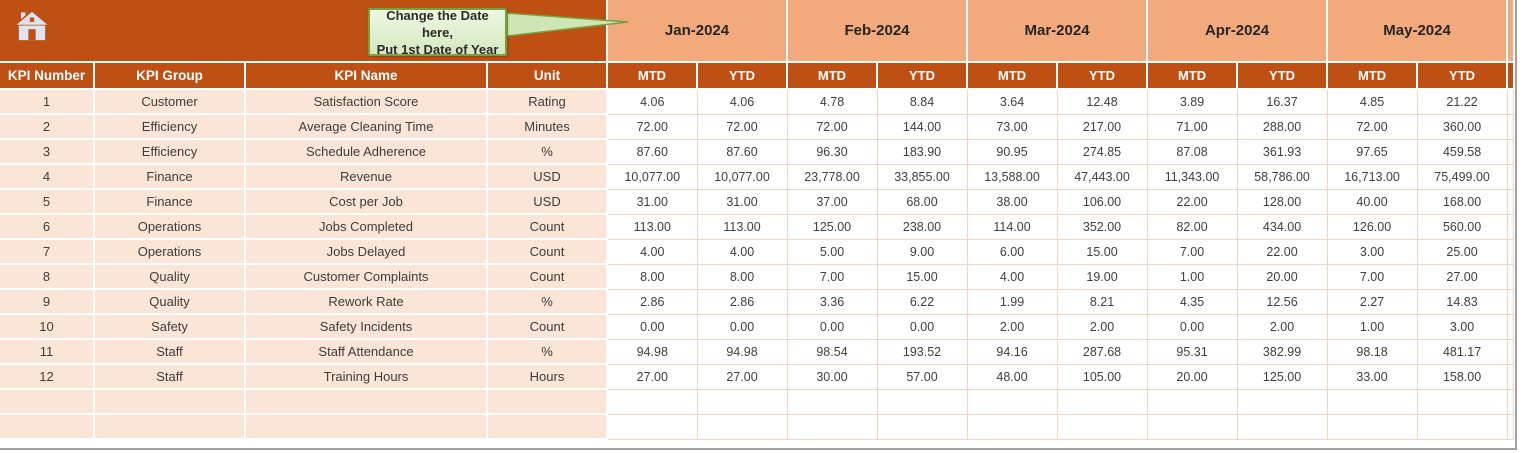 This screenshot has width=1524, height=453. What do you see at coordinates (652, 352) in the screenshot?
I see `cell-value: 94.98` at bounding box center [652, 352].